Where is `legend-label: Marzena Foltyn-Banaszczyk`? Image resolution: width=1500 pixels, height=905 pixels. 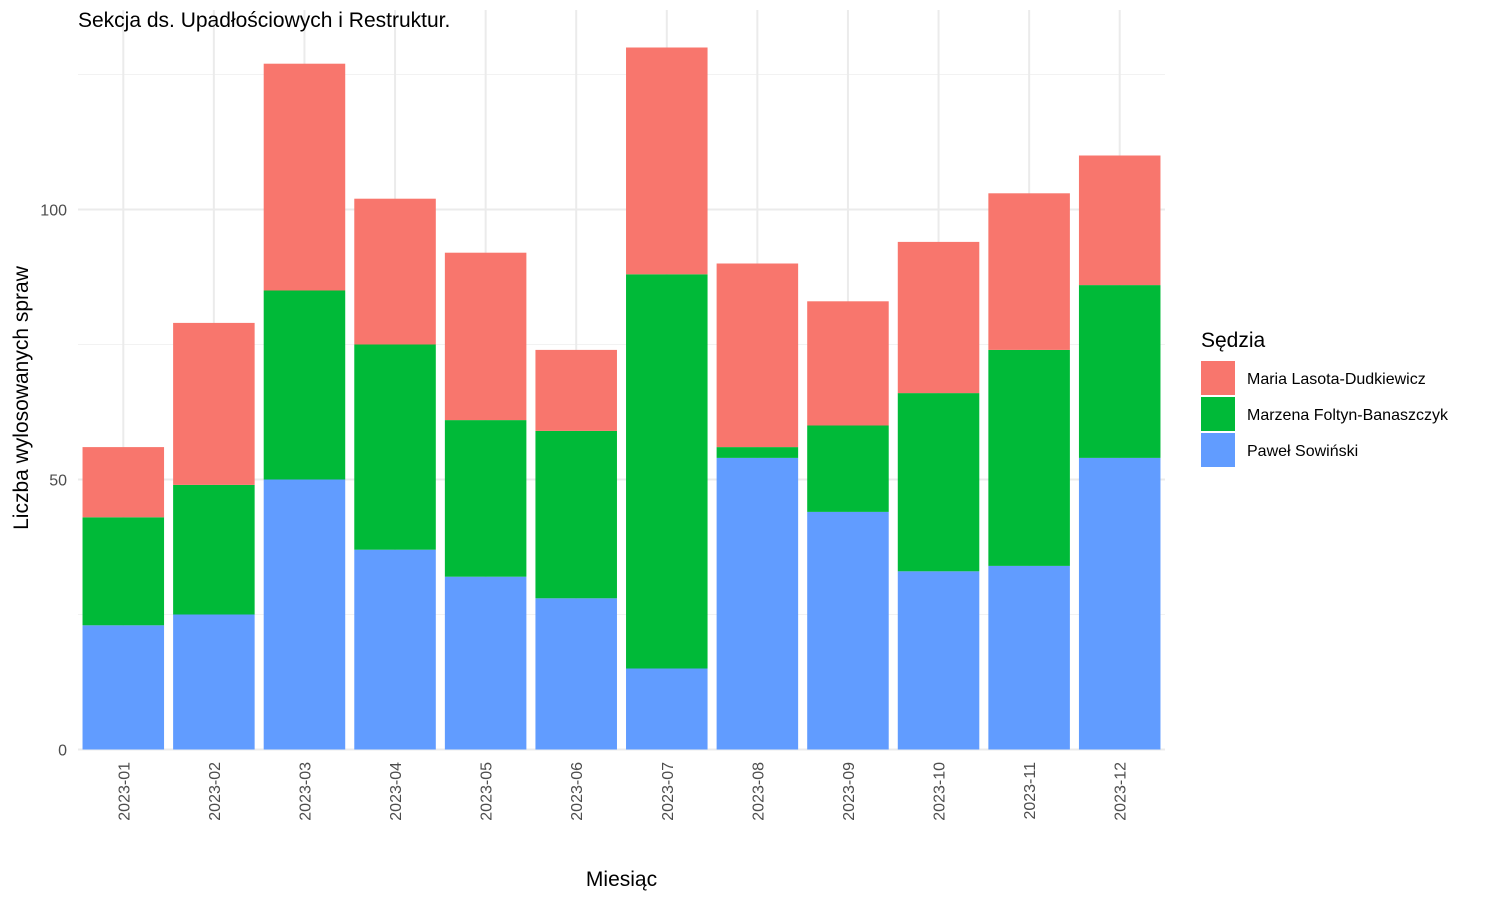 legend-label: Marzena Foltyn-Banaszczyk is located at coordinates (1348, 415).